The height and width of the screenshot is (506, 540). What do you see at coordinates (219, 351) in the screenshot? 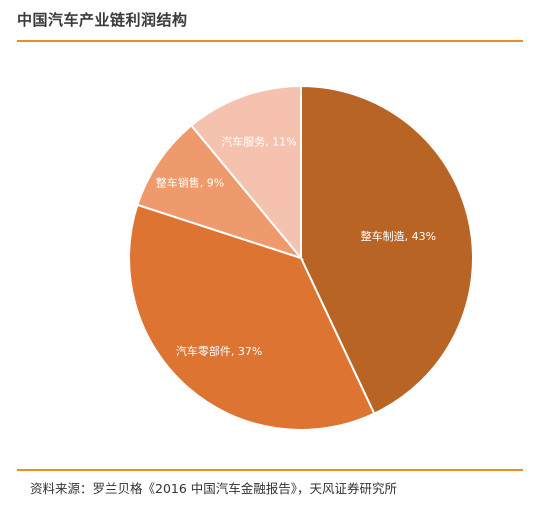
I see `slice-label-2: 汽车零部件, 37%` at bounding box center [219, 351].